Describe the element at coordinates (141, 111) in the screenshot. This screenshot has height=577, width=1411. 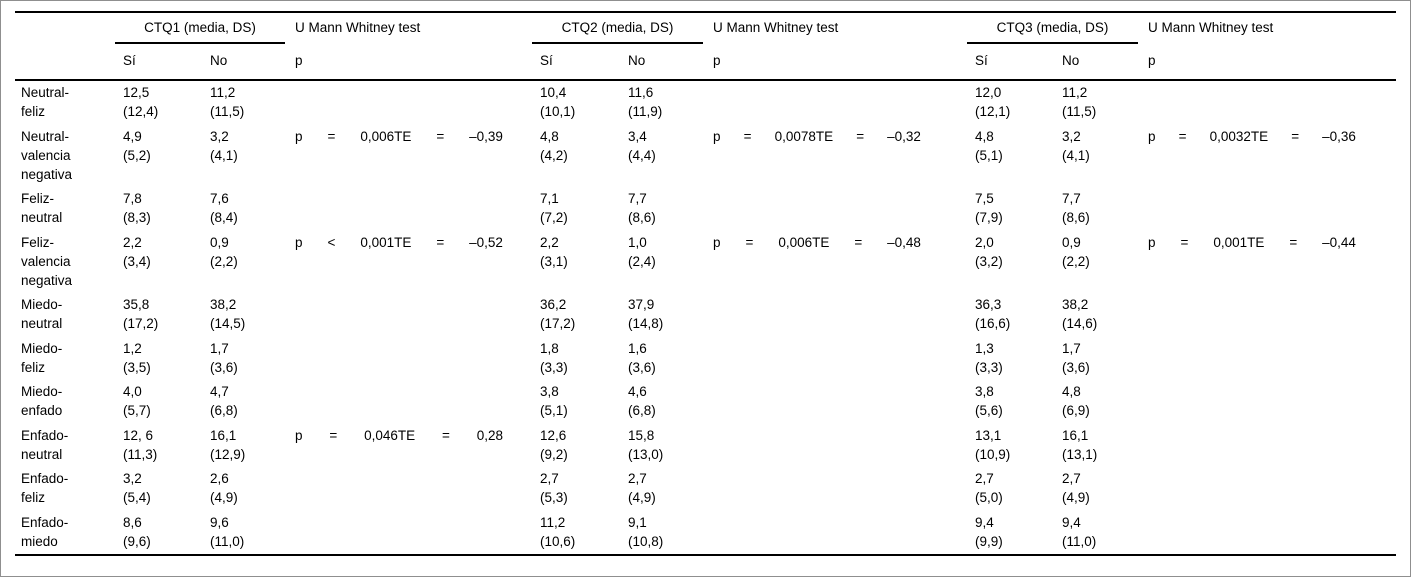
I see `mean-sd-line: (12,4)` at that location.